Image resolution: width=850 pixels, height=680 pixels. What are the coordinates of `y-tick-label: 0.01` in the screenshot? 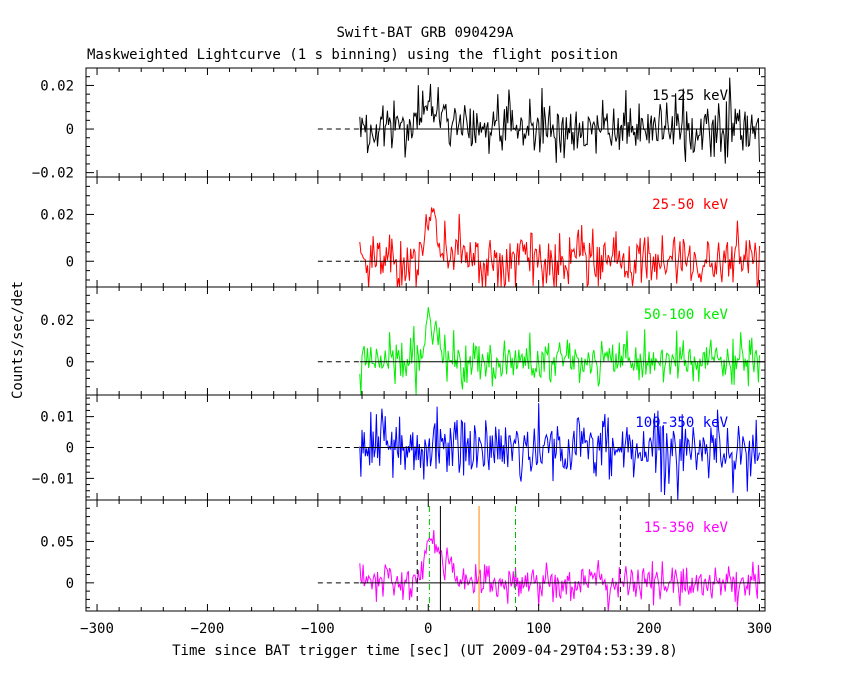 It's located at (57, 418).